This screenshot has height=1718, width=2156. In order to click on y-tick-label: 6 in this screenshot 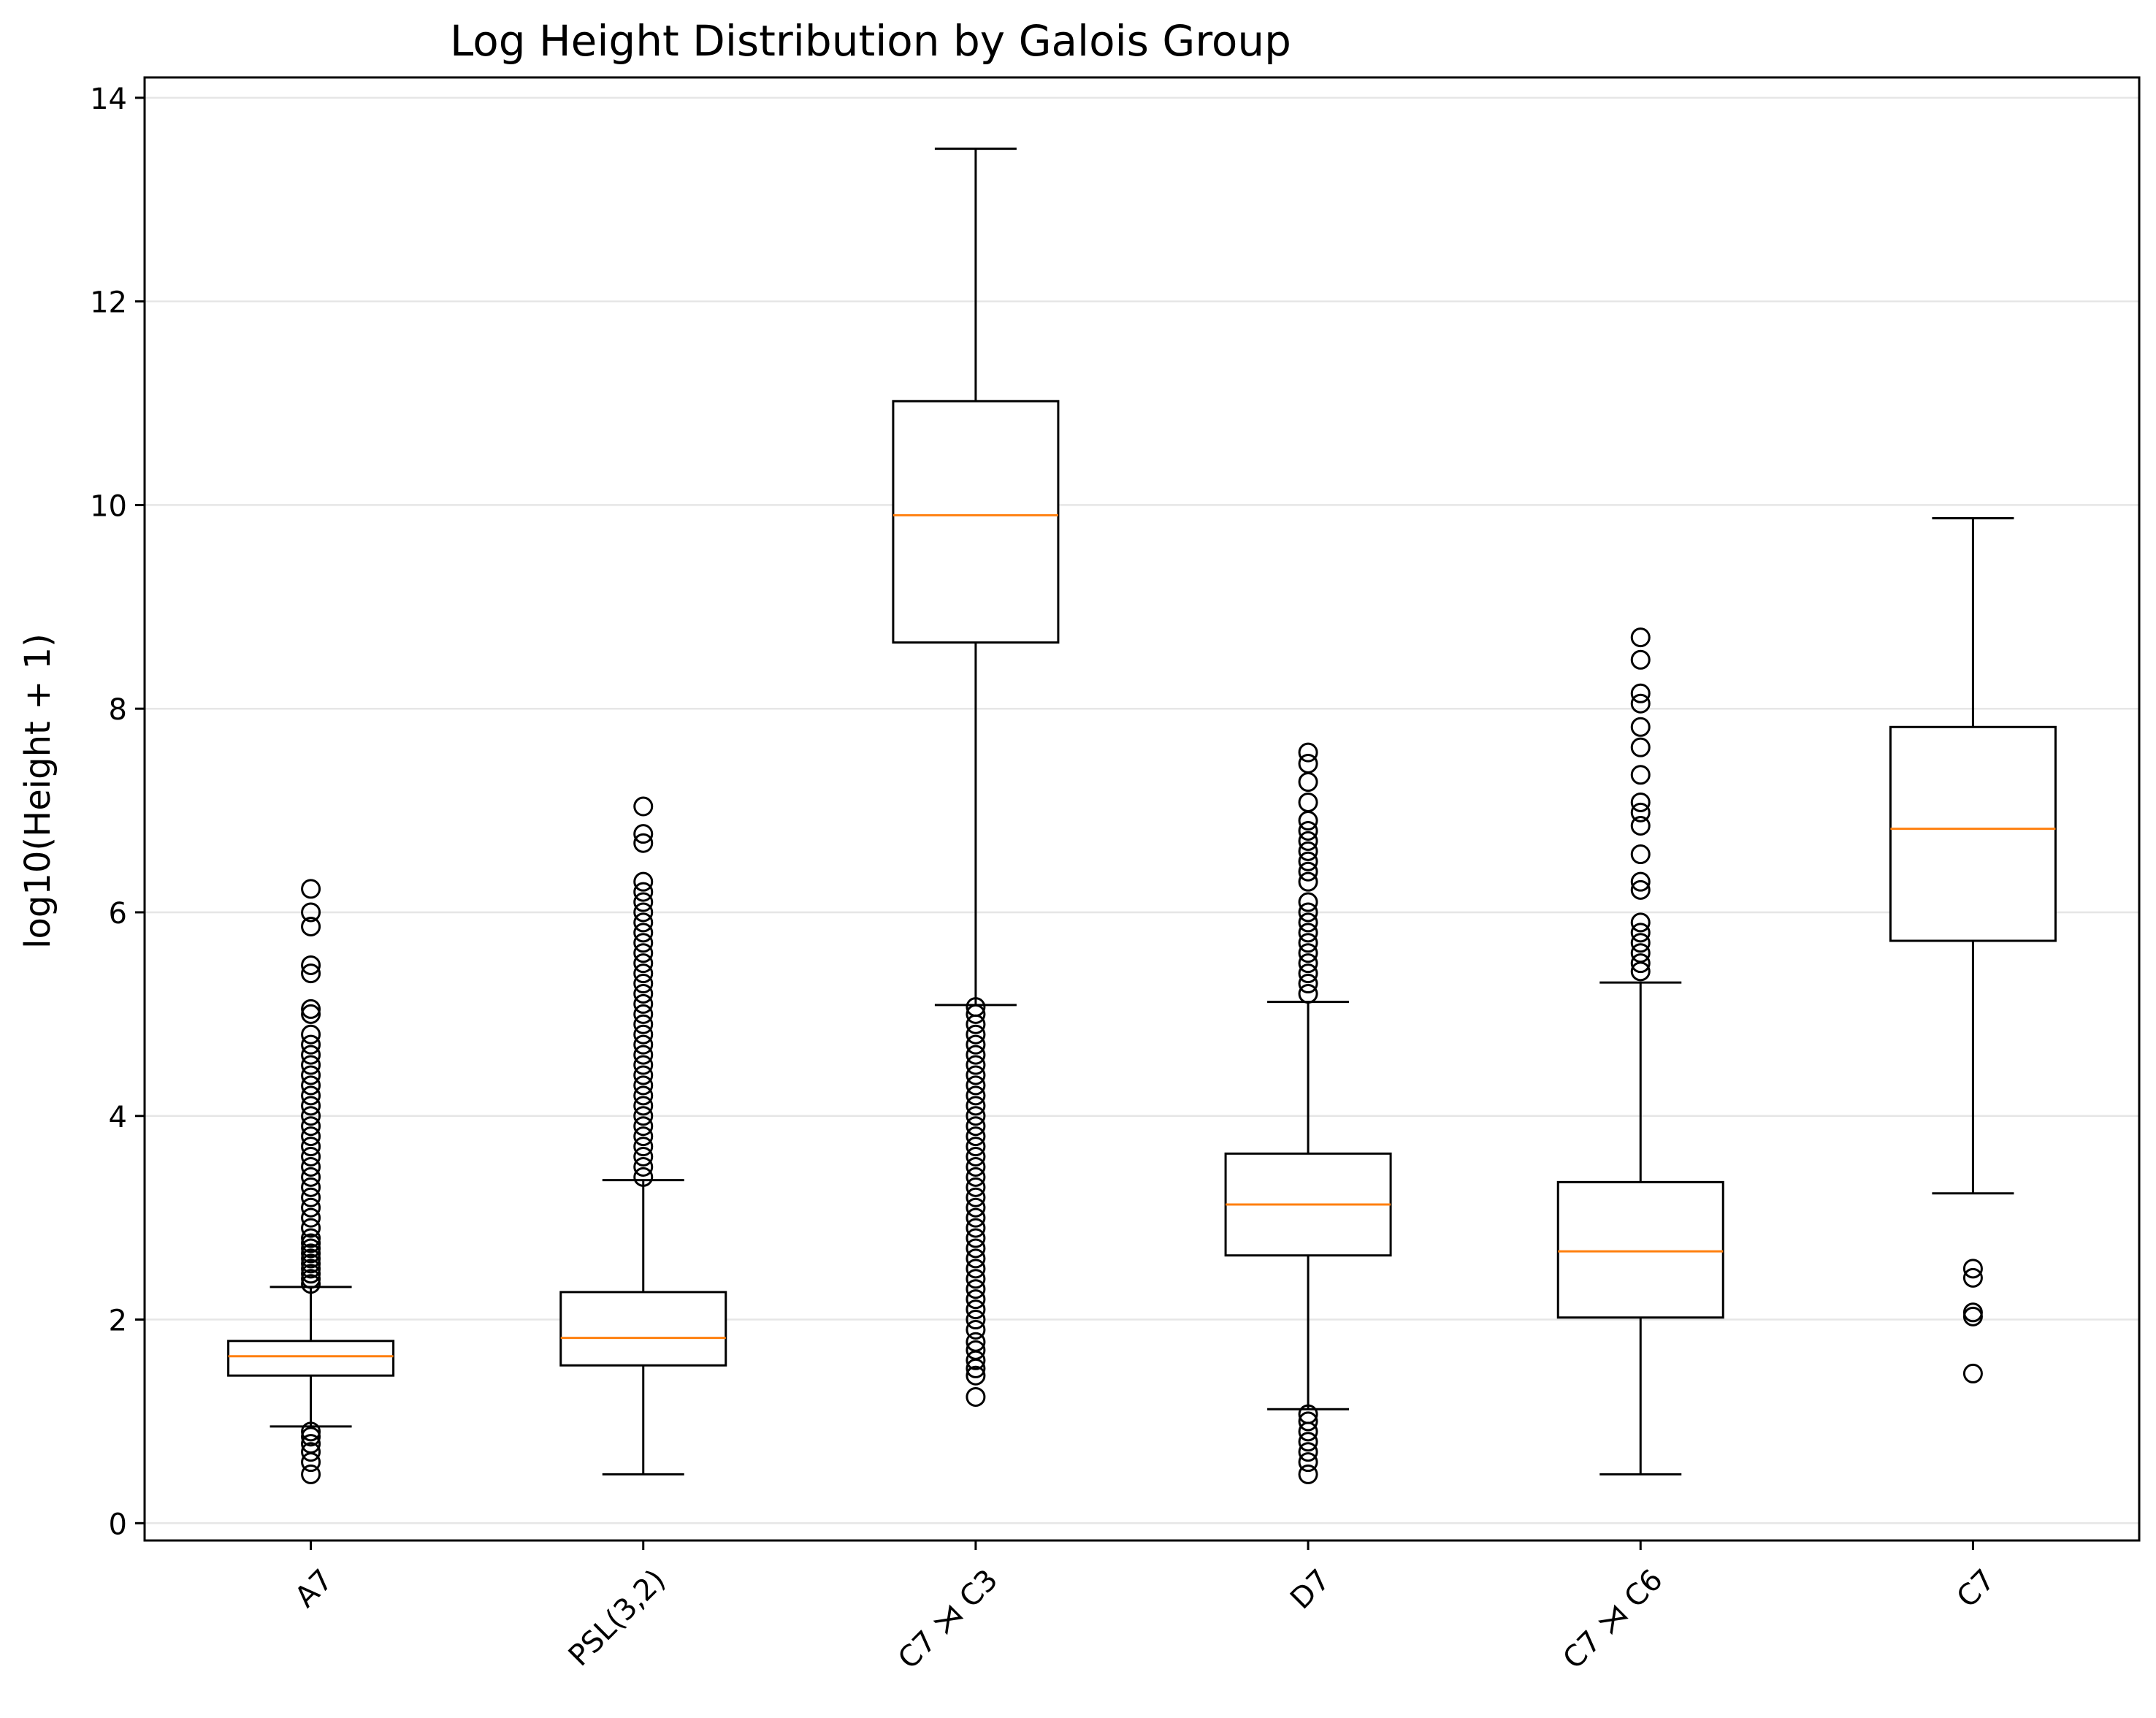, I will do `click(118, 914)`.